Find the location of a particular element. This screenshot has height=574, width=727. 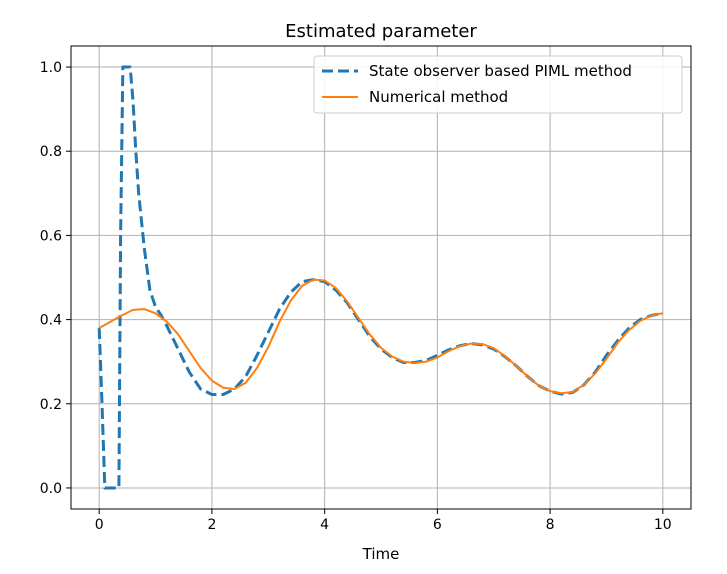

y-tick-label: 1.0 is located at coordinates (51, 68).